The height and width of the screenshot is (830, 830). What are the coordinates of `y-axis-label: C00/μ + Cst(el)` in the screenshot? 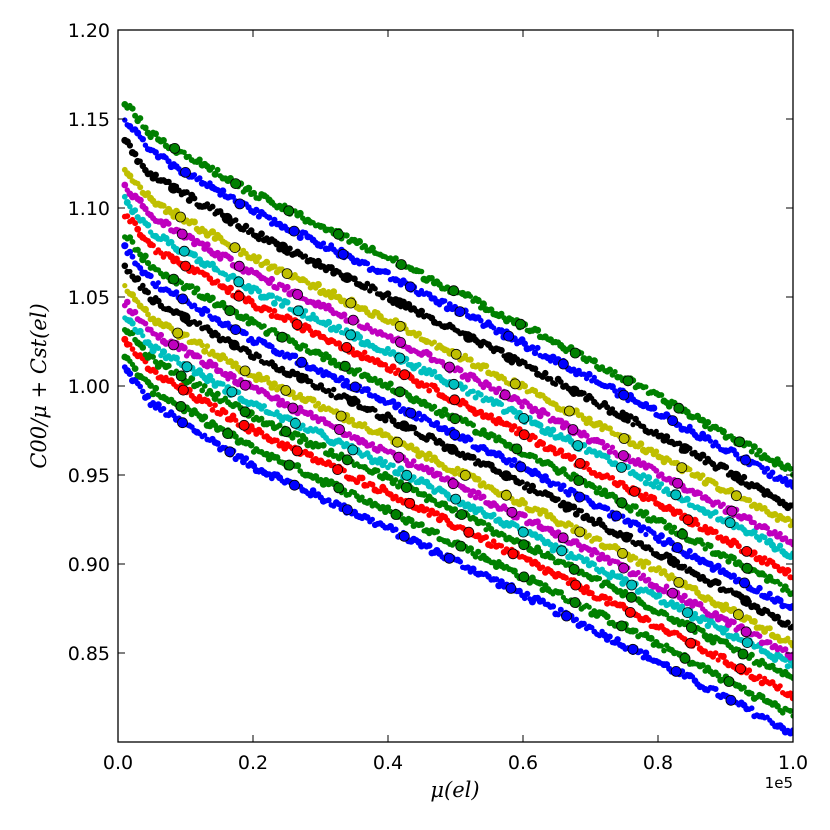 It's located at (39, 385).